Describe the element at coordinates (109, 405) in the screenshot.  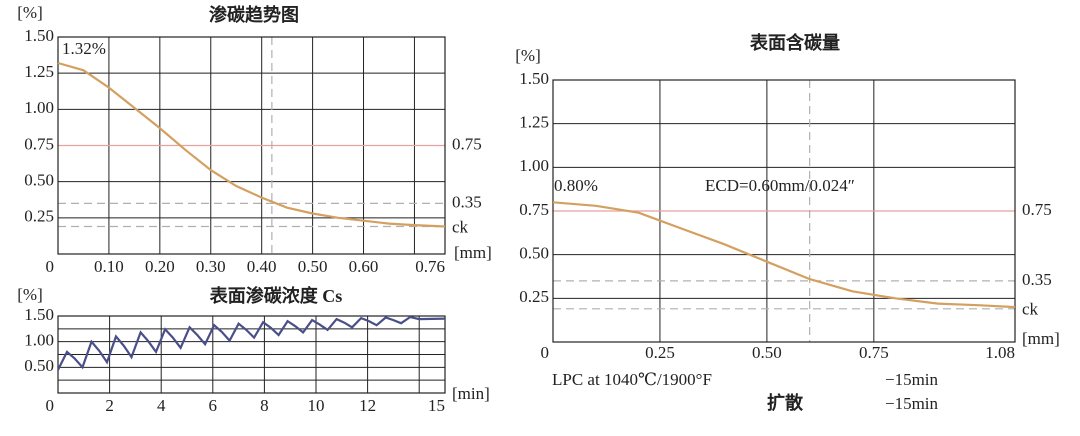
I see `x-tick-label: 2` at that location.